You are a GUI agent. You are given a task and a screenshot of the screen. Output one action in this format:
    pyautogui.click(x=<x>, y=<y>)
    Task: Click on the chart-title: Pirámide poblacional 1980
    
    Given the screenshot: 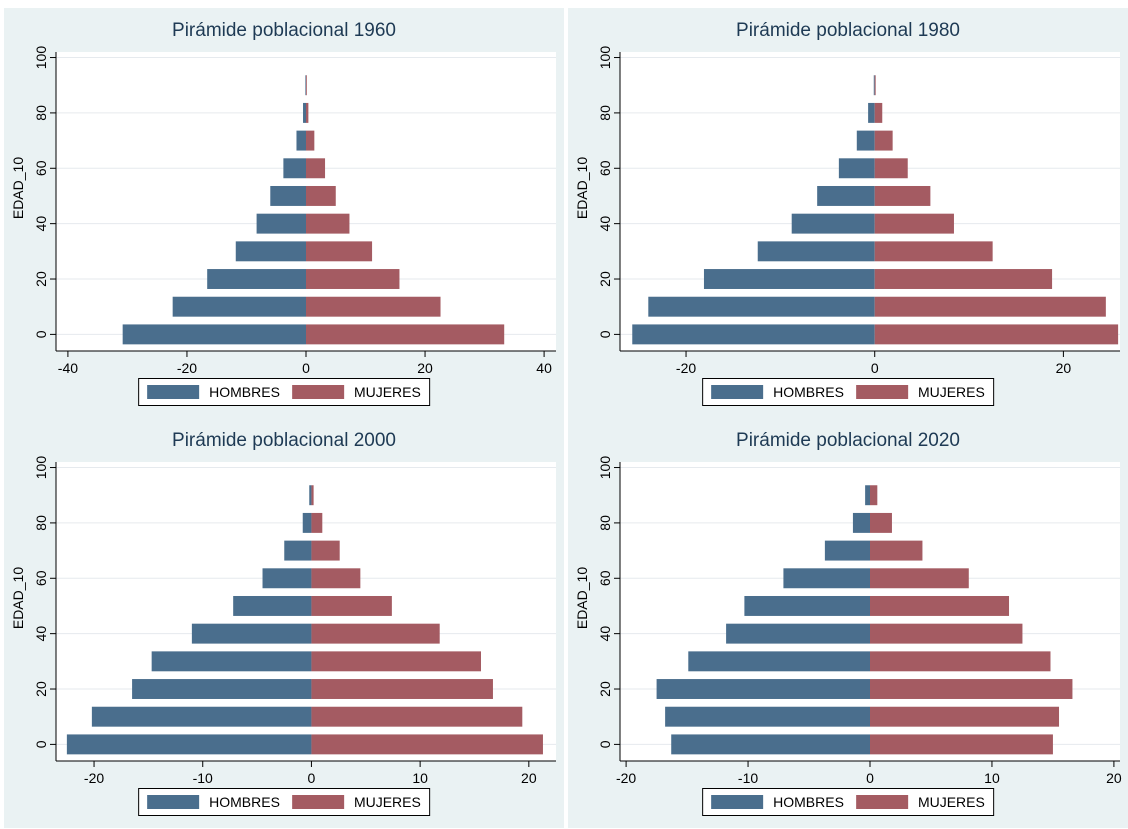 What is the action you would take?
    pyautogui.click(x=848, y=30)
    